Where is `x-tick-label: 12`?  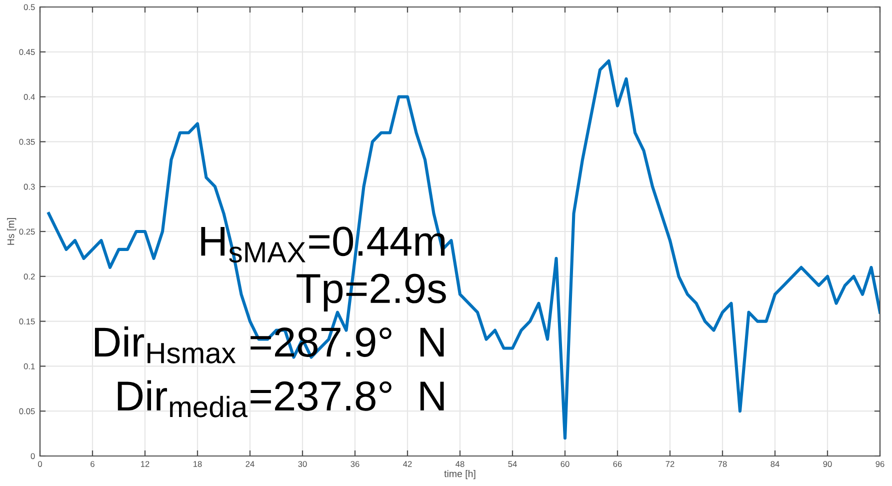
x-tick-label: 12 is located at coordinates (145, 464).